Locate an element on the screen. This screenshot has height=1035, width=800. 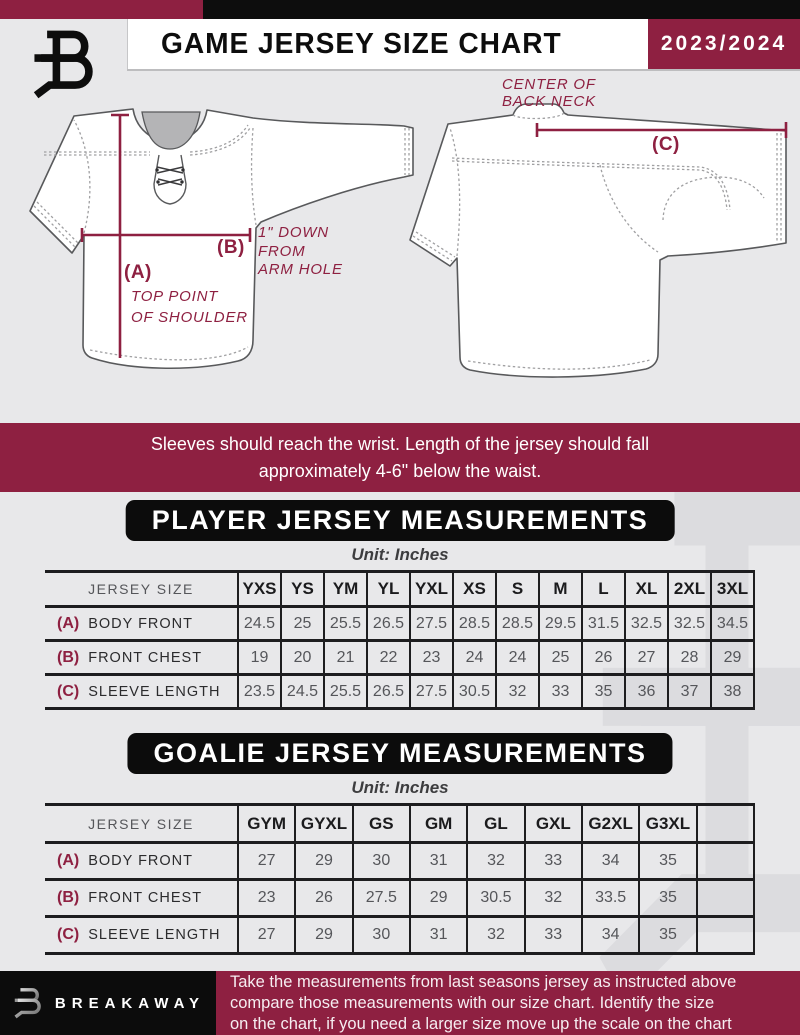
measurement-value-cell: 29.5 is located at coordinates (560, 623).